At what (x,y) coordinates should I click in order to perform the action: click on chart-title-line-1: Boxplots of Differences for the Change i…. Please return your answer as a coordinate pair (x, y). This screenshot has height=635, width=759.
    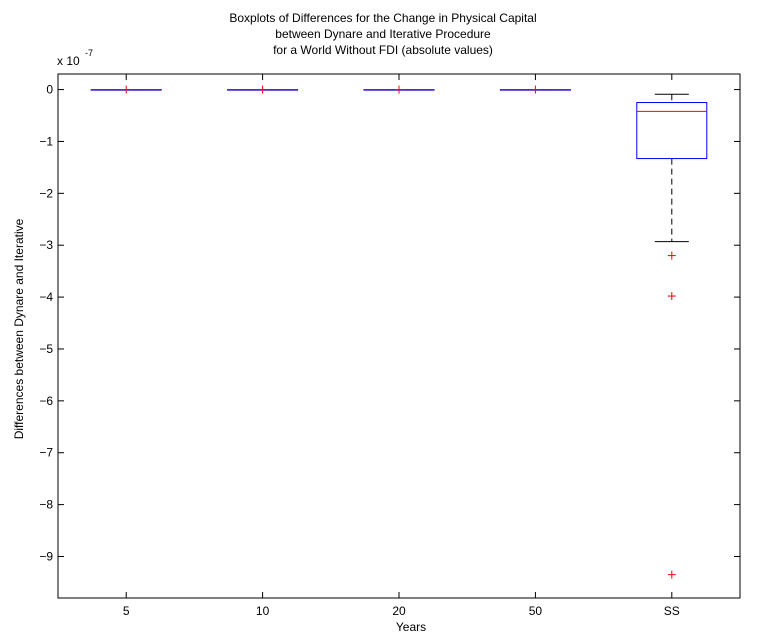
    Looking at the image, I should click on (382, 18).